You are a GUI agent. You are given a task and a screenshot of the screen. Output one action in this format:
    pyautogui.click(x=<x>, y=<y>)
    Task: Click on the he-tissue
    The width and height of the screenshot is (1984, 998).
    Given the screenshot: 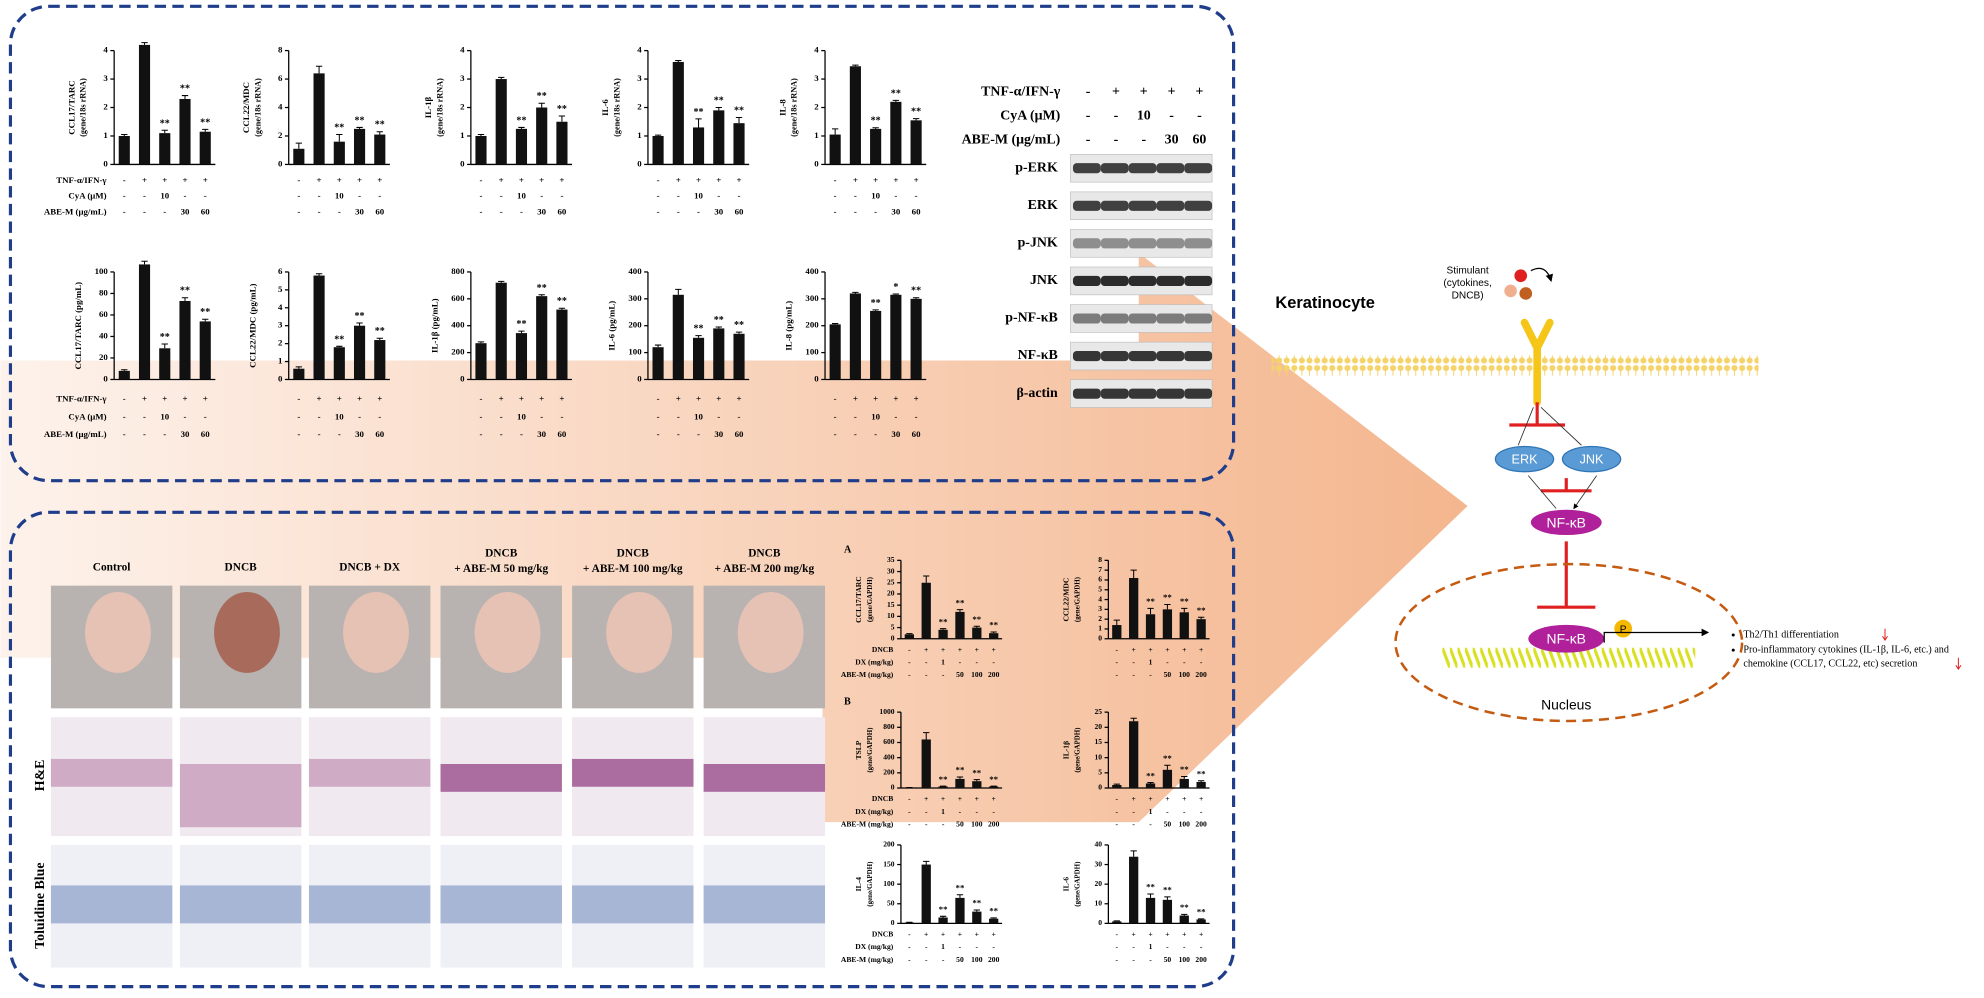 What is the action you would take?
    pyautogui.click(x=633, y=772)
    